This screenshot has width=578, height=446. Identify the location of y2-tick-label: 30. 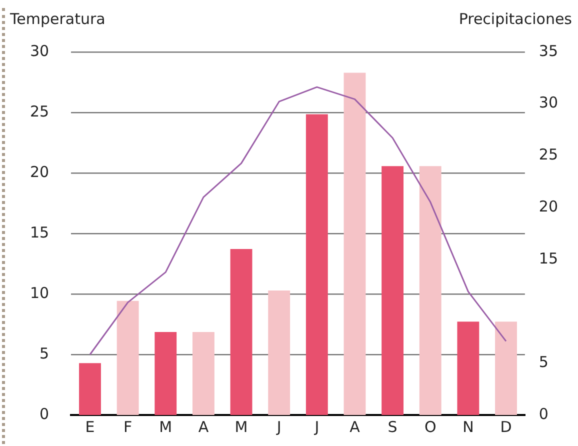
(548, 103).